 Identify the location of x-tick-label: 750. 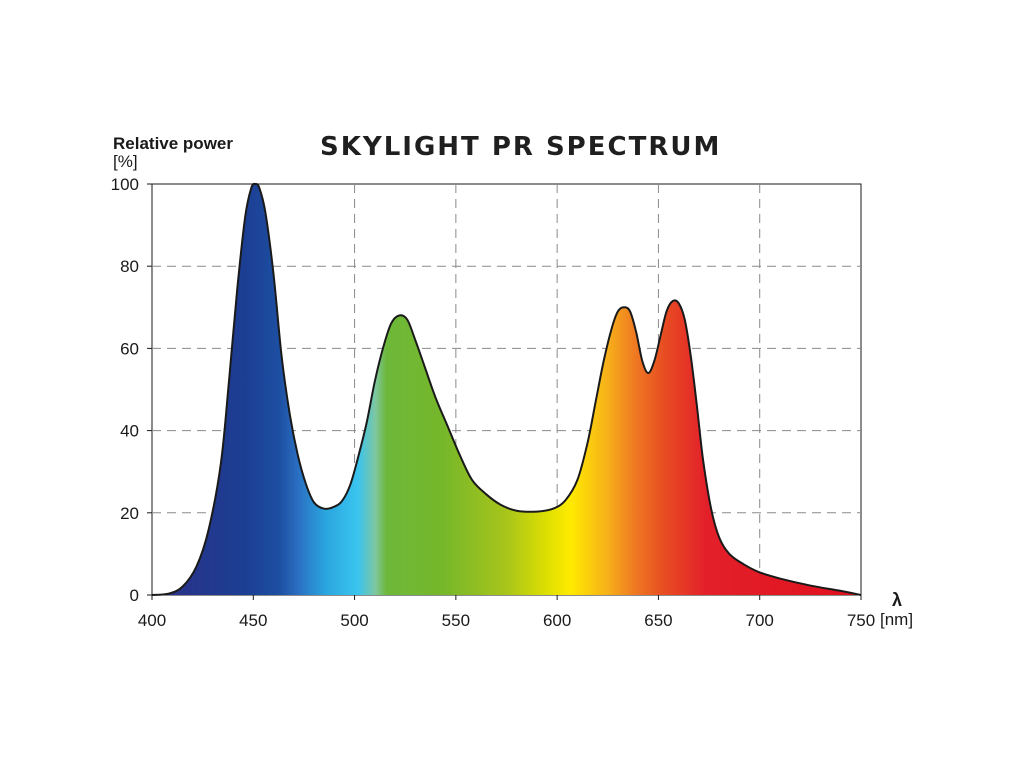
(861, 620).